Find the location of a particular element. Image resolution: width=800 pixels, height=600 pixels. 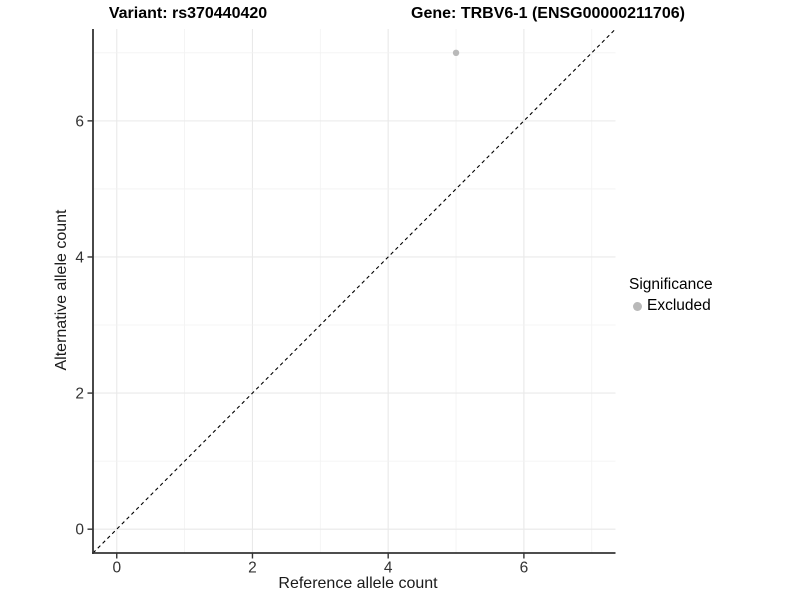

data-point is located at coordinates (456, 53).